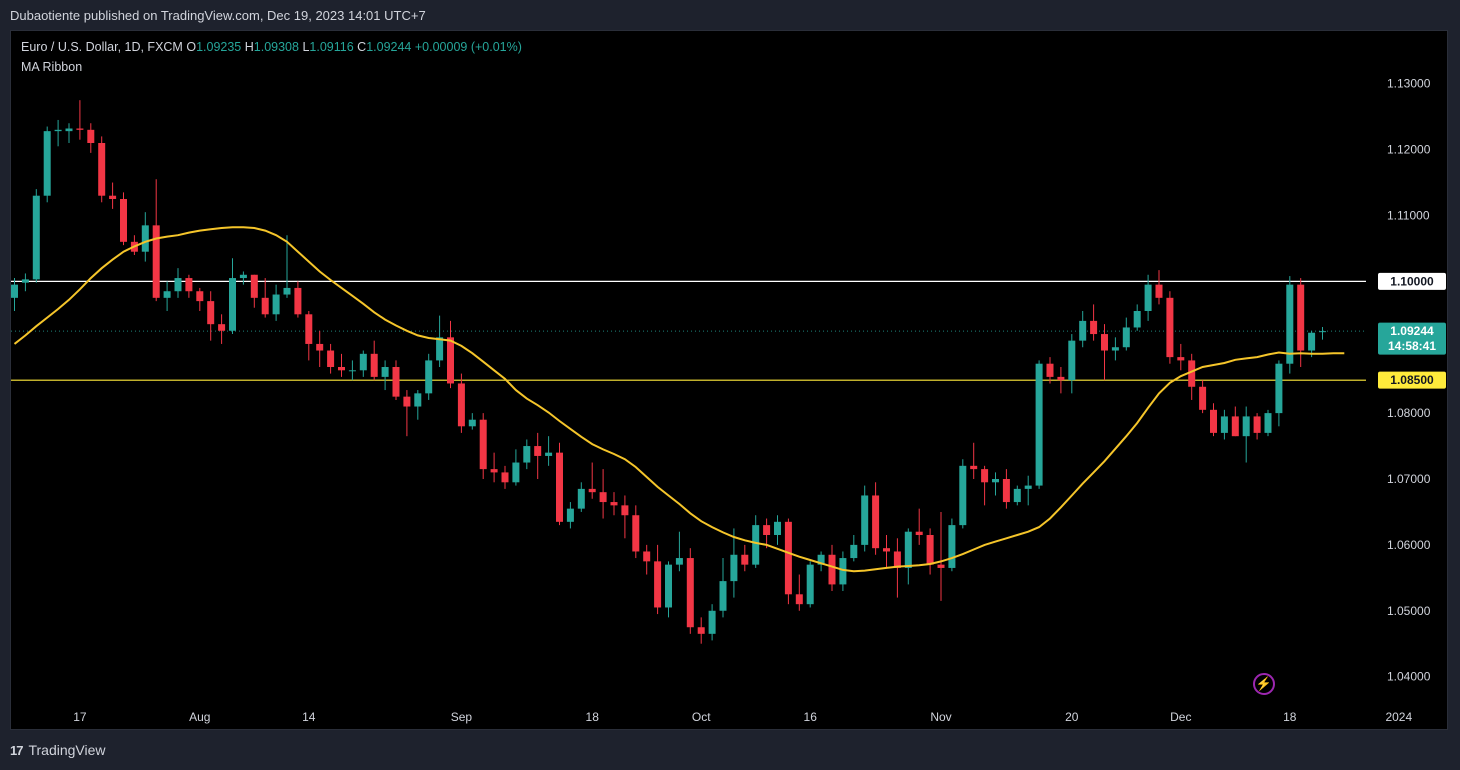 This screenshot has width=1460, height=770. I want to click on price-tick-label: 1.13000, so click(1409, 84).